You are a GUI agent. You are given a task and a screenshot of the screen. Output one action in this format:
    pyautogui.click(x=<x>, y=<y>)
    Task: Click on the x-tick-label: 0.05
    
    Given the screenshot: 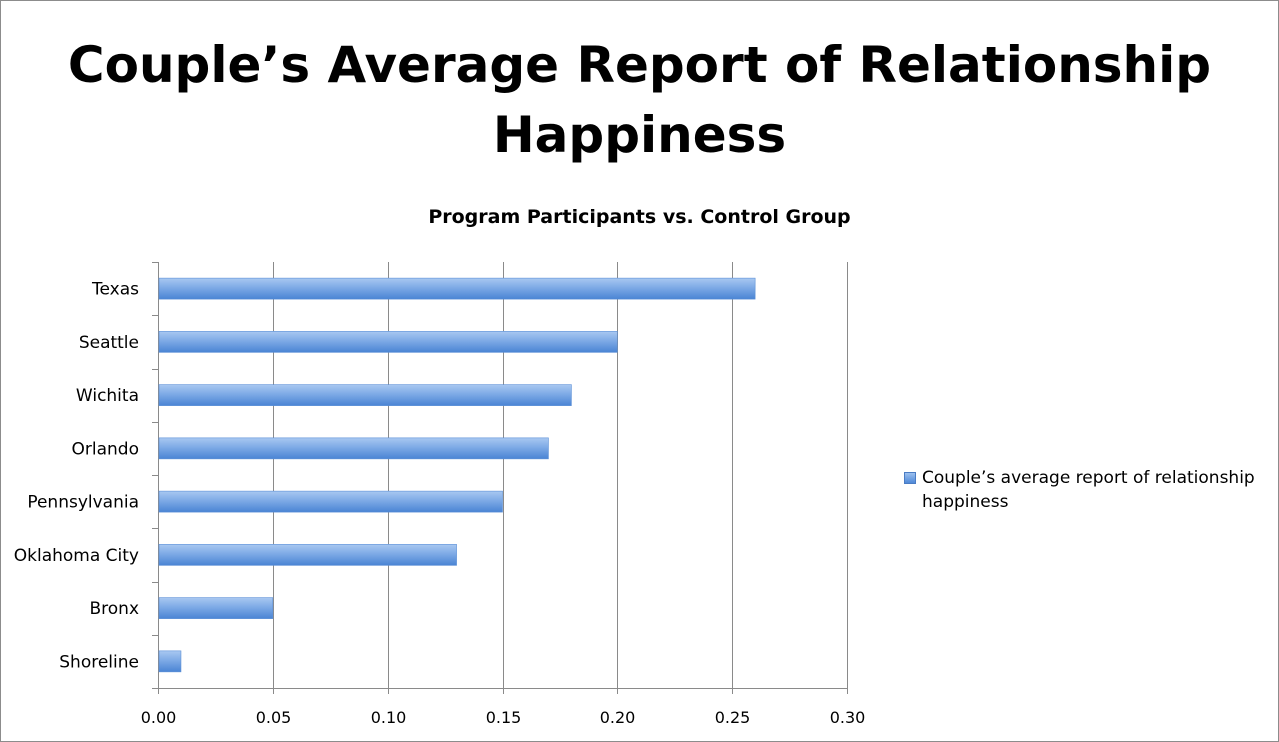 What is the action you would take?
    pyautogui.click(x=274, y=717)
    